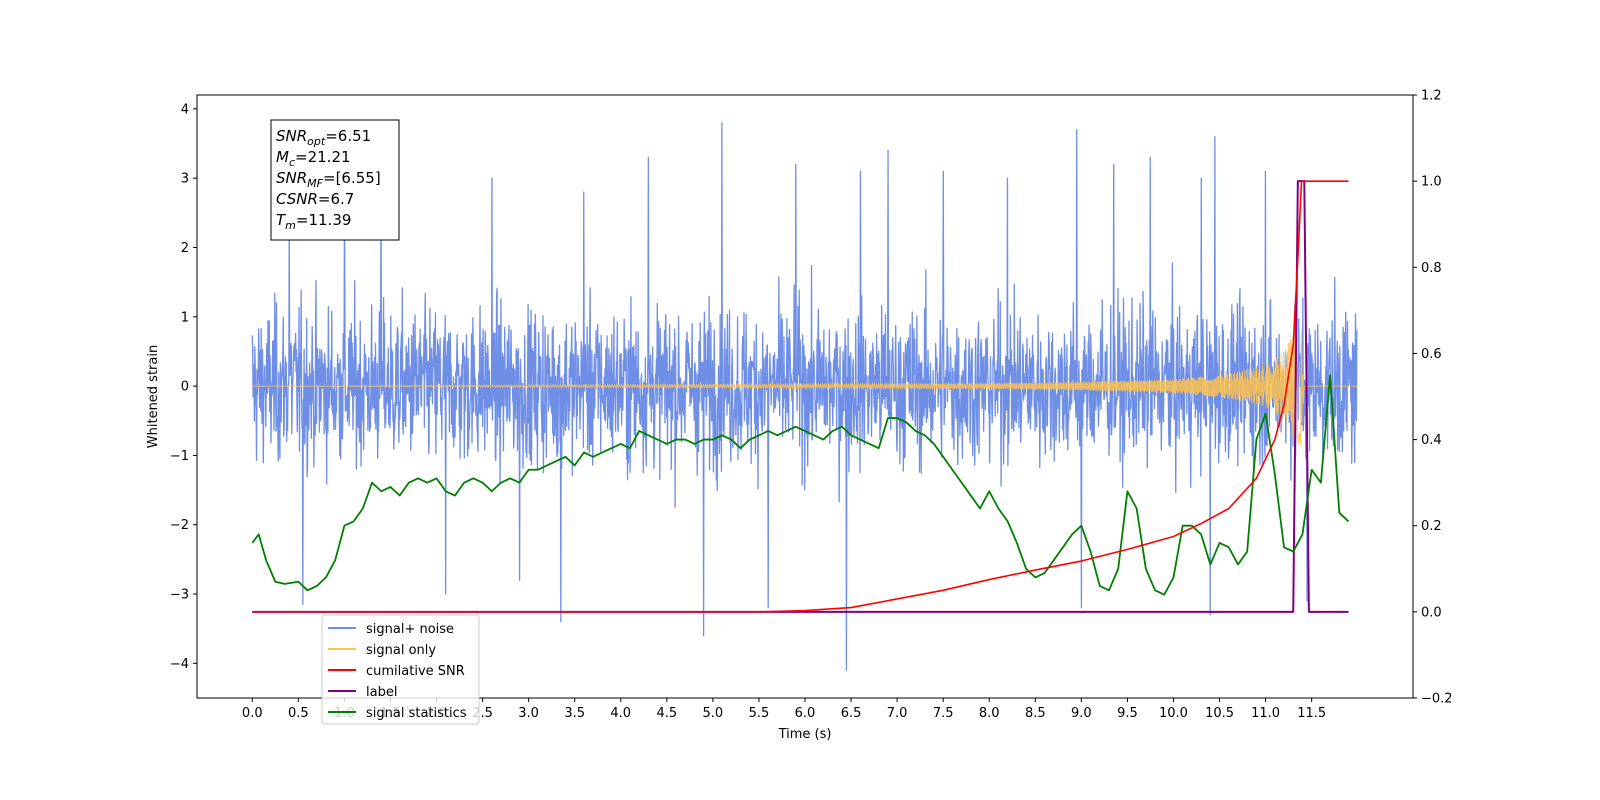 Image resolution: width=1600 pixels, height=800 pixels. What do you see at coordinates (1431, 612) in the screenshot?
I see `y2-tick-label: 0.0` at bounding box center [1431, 612].